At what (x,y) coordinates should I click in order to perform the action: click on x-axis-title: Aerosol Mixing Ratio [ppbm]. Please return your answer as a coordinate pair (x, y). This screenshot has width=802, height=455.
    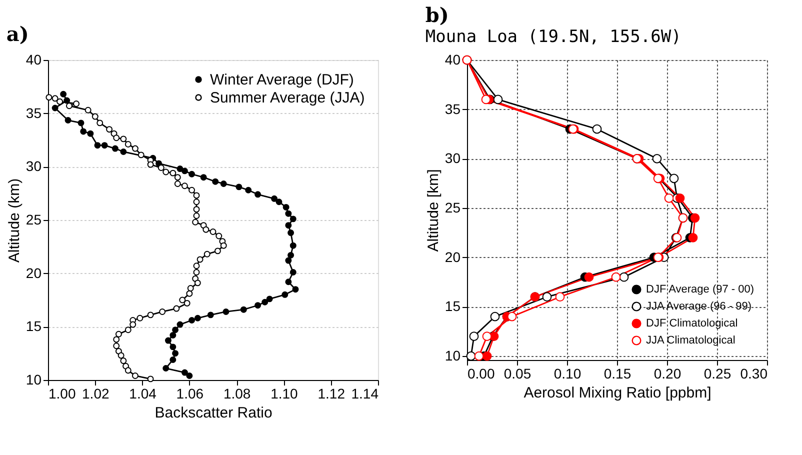
    Looking at the image, I should click on (618, 393).